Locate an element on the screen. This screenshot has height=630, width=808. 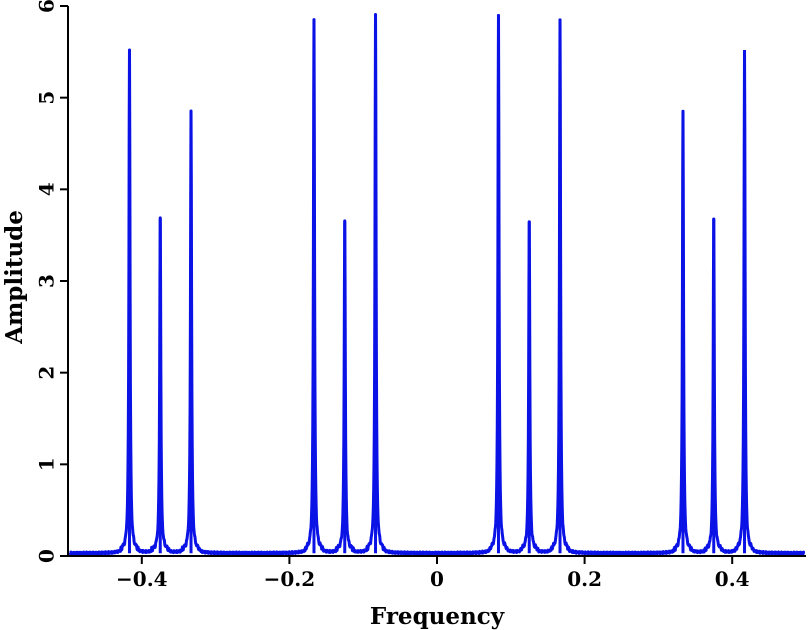
x-tick-label: −0.4 is located at coordinates (142, 579).